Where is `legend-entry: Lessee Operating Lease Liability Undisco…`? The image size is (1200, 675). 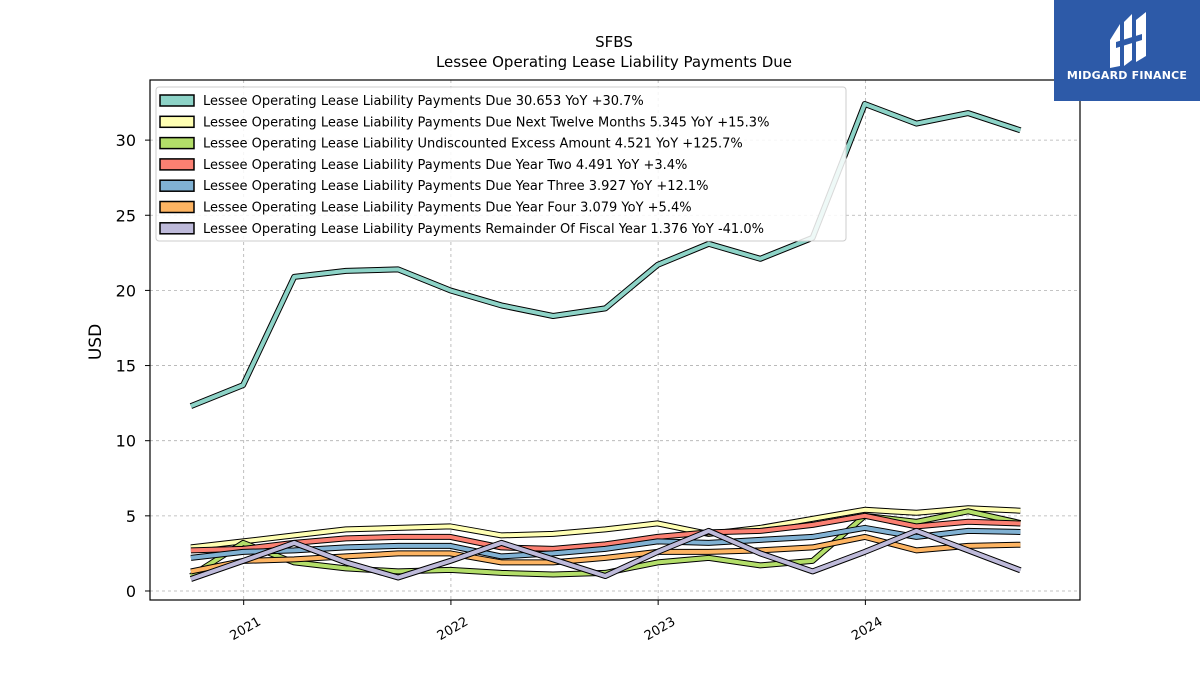
legend-entry: Lessee Operating Lease Liability Undisco… is located at coordinates (473, 144).